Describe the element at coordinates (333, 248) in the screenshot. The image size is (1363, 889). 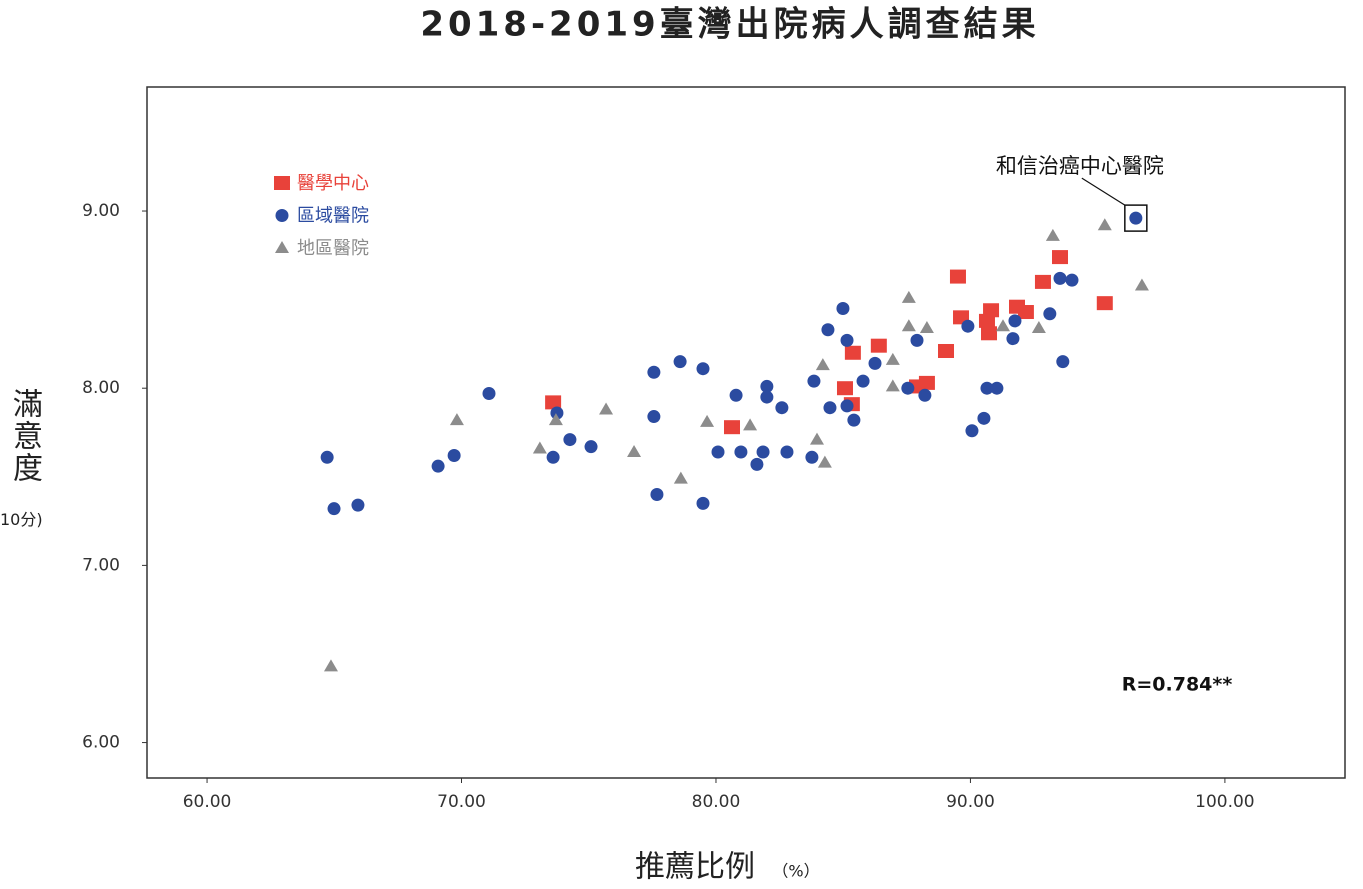
I see `legend-label: 地區醫院` at that location.